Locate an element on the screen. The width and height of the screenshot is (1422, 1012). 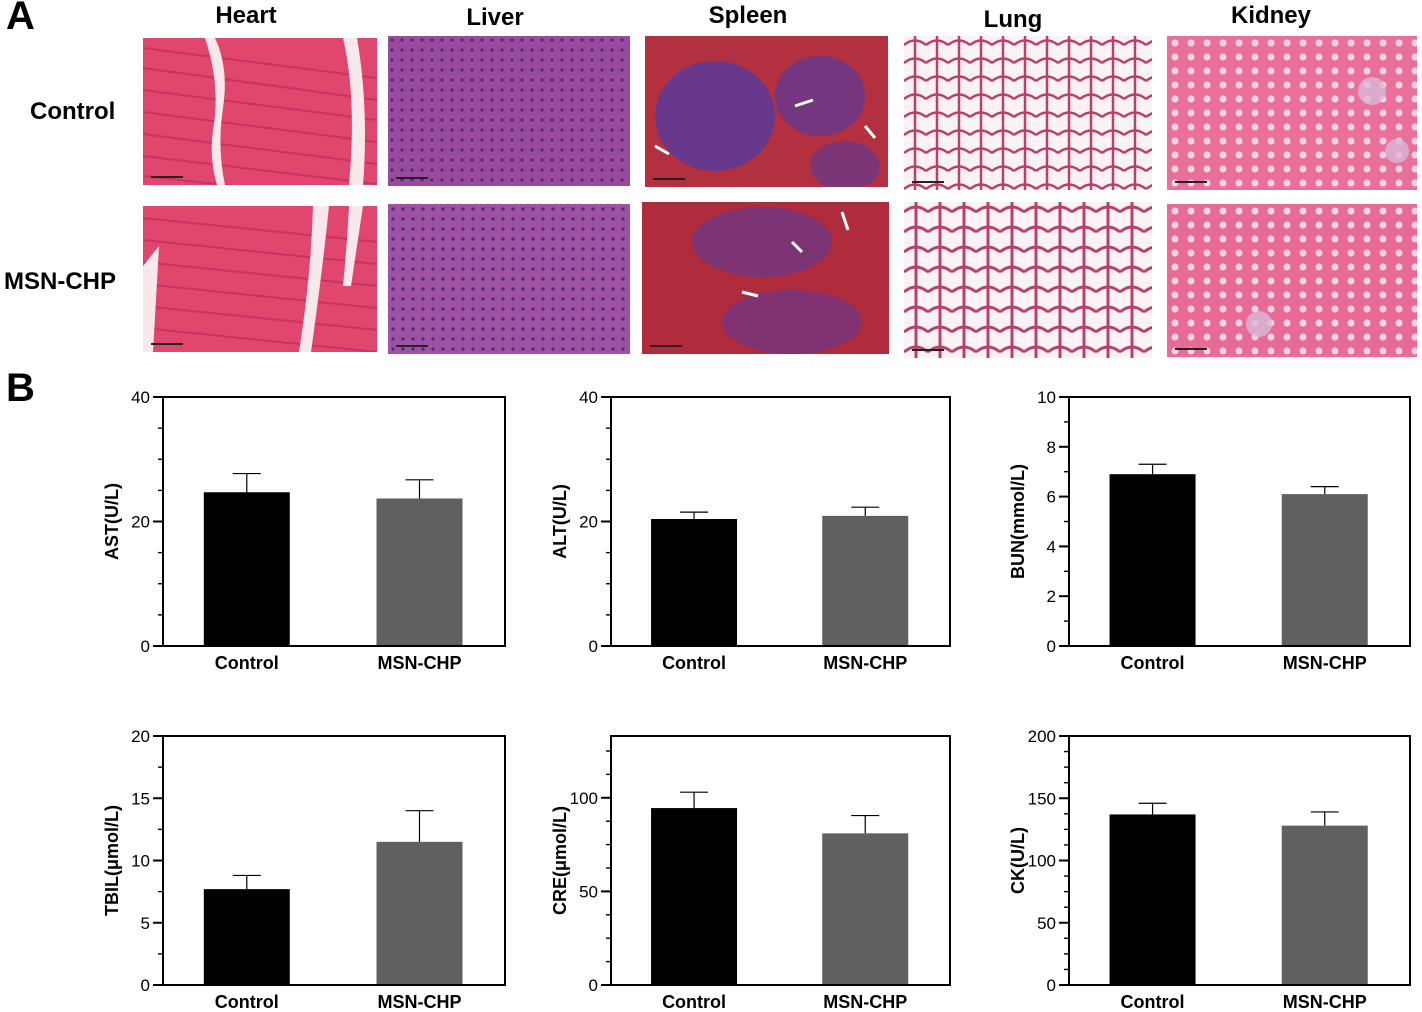
y-tick-label: 5 is located at coordinates (145, 923).